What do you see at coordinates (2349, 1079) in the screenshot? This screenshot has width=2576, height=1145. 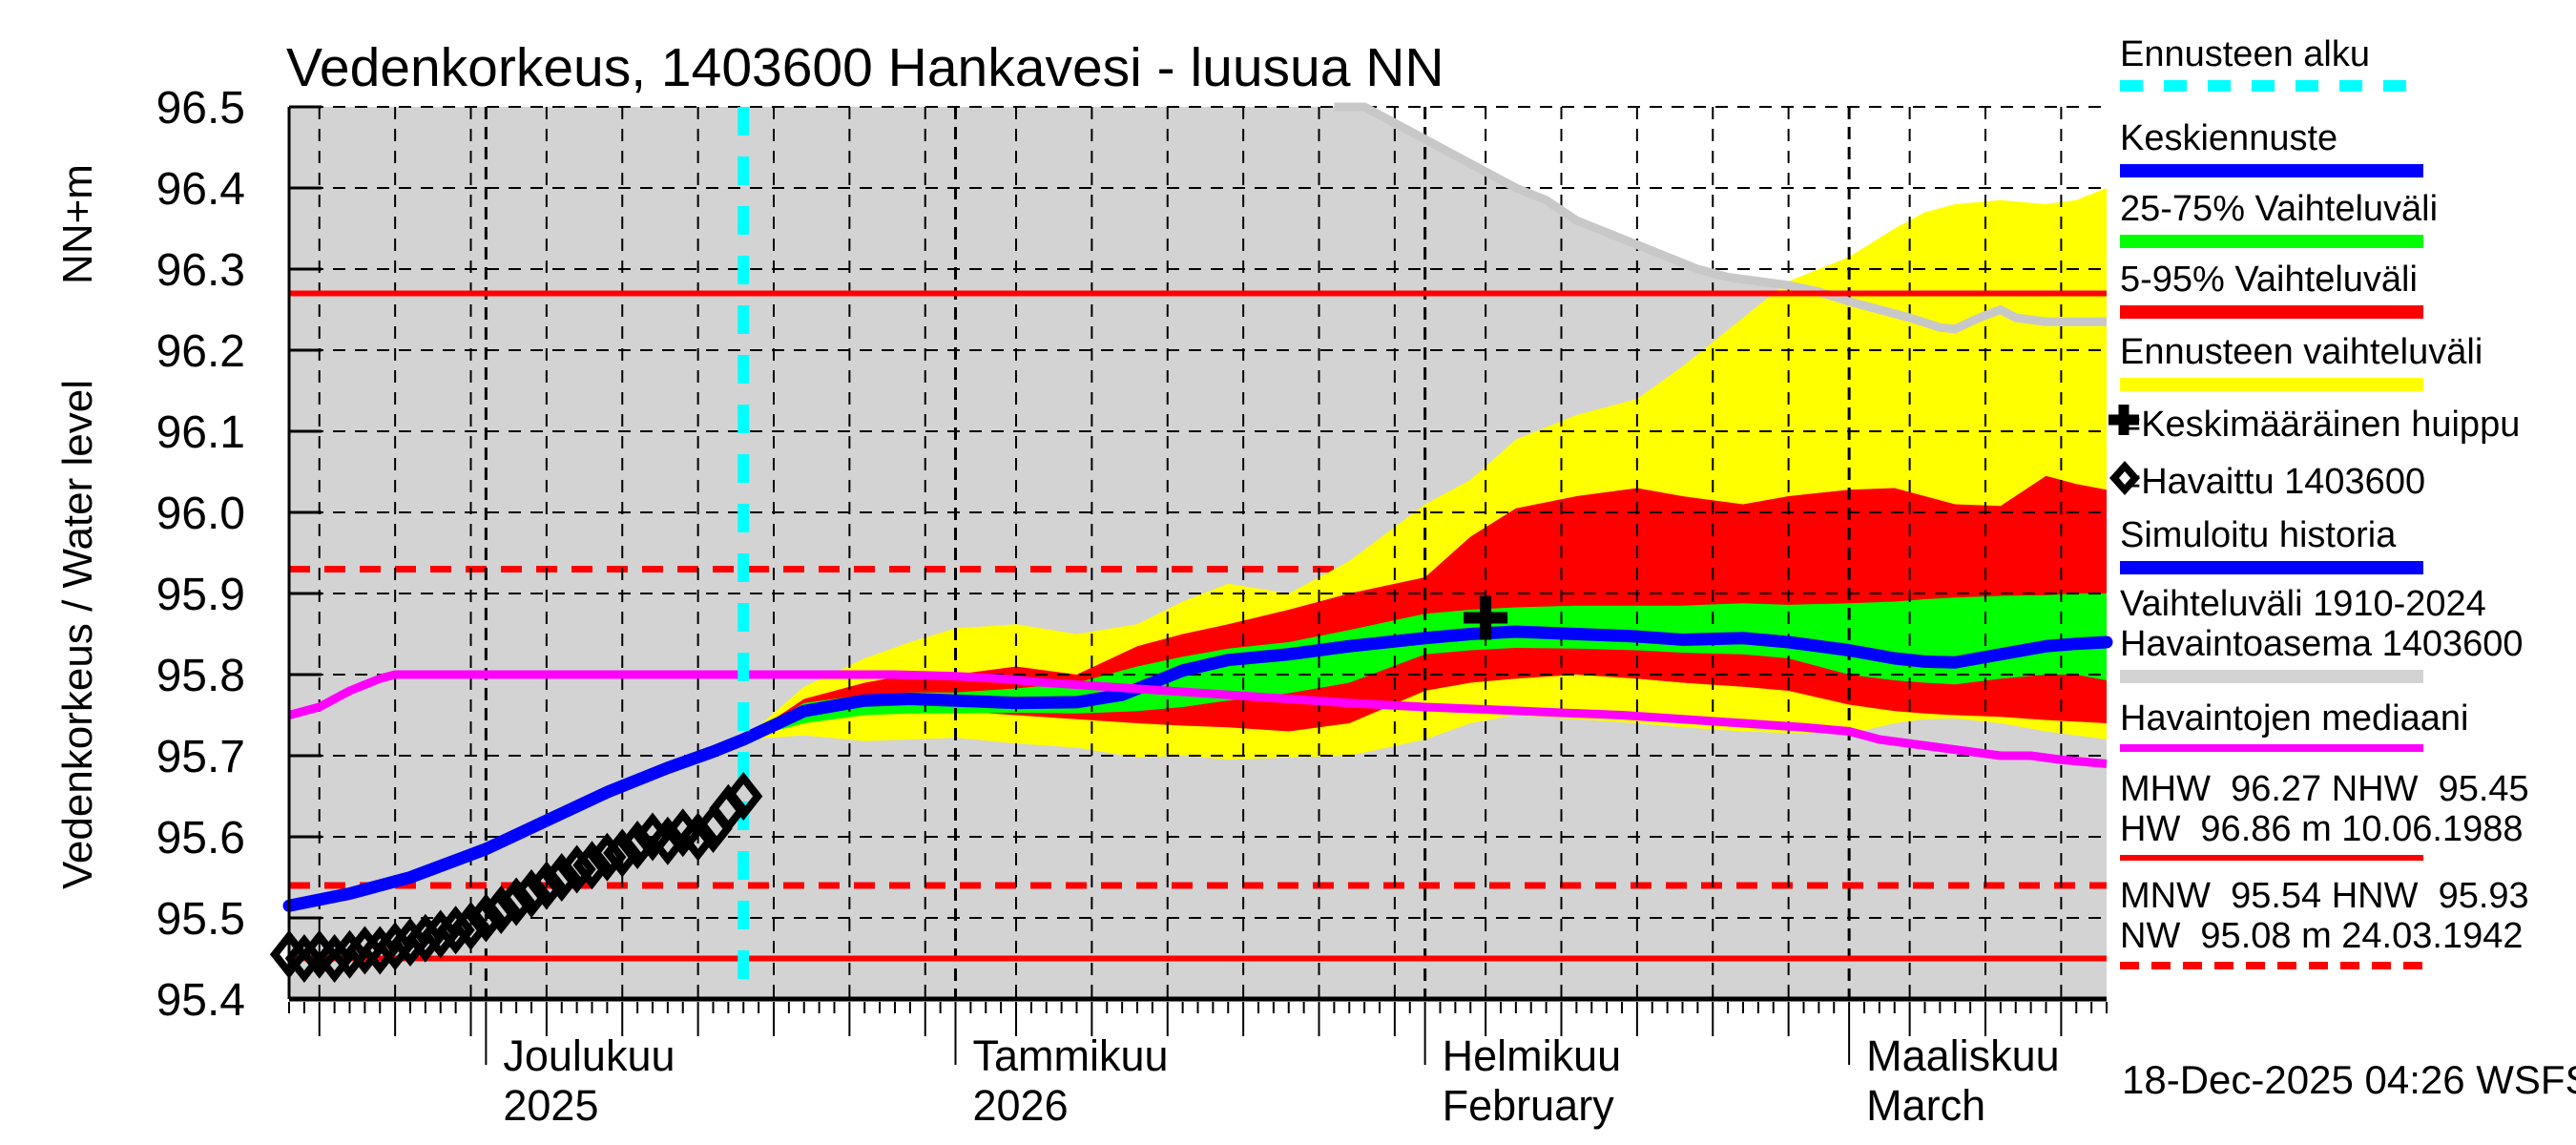 I see `timestamp: 18-Dec-2025 04:26 WSFS-O` at bounding box center [2349, 1079].